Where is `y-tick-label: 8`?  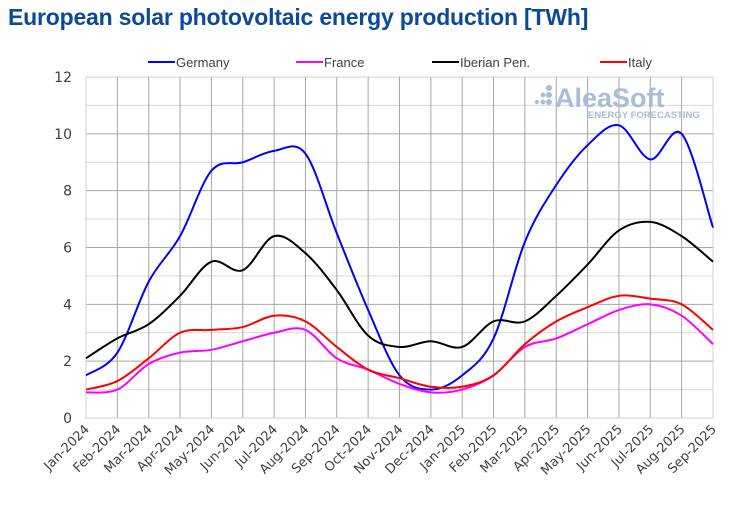
y-tick-label: 8 is located at coordinates (67, 192).